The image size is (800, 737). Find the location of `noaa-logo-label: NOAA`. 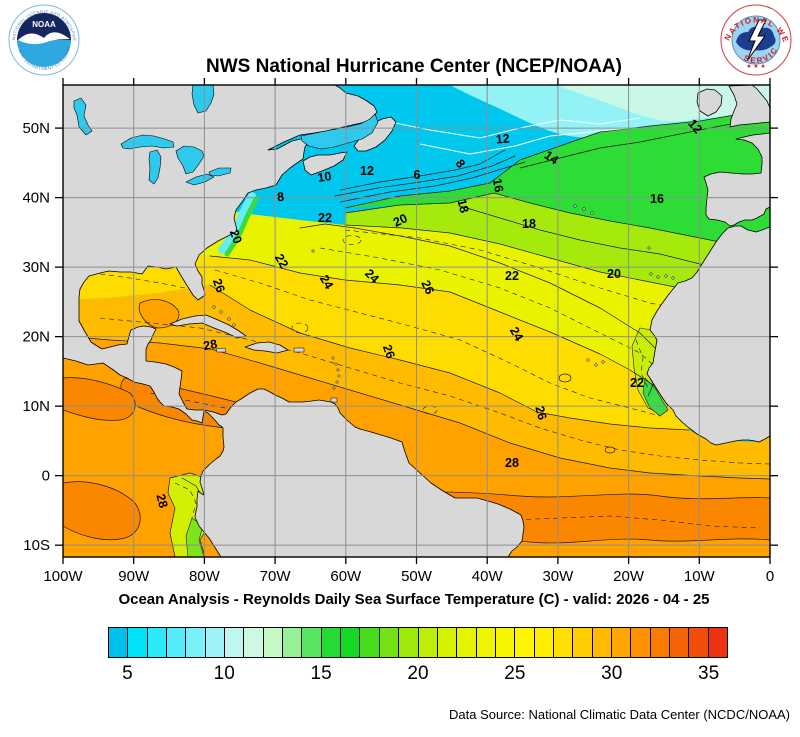

noaa-logo-label: NOAA is located at coordinates (44, 24).